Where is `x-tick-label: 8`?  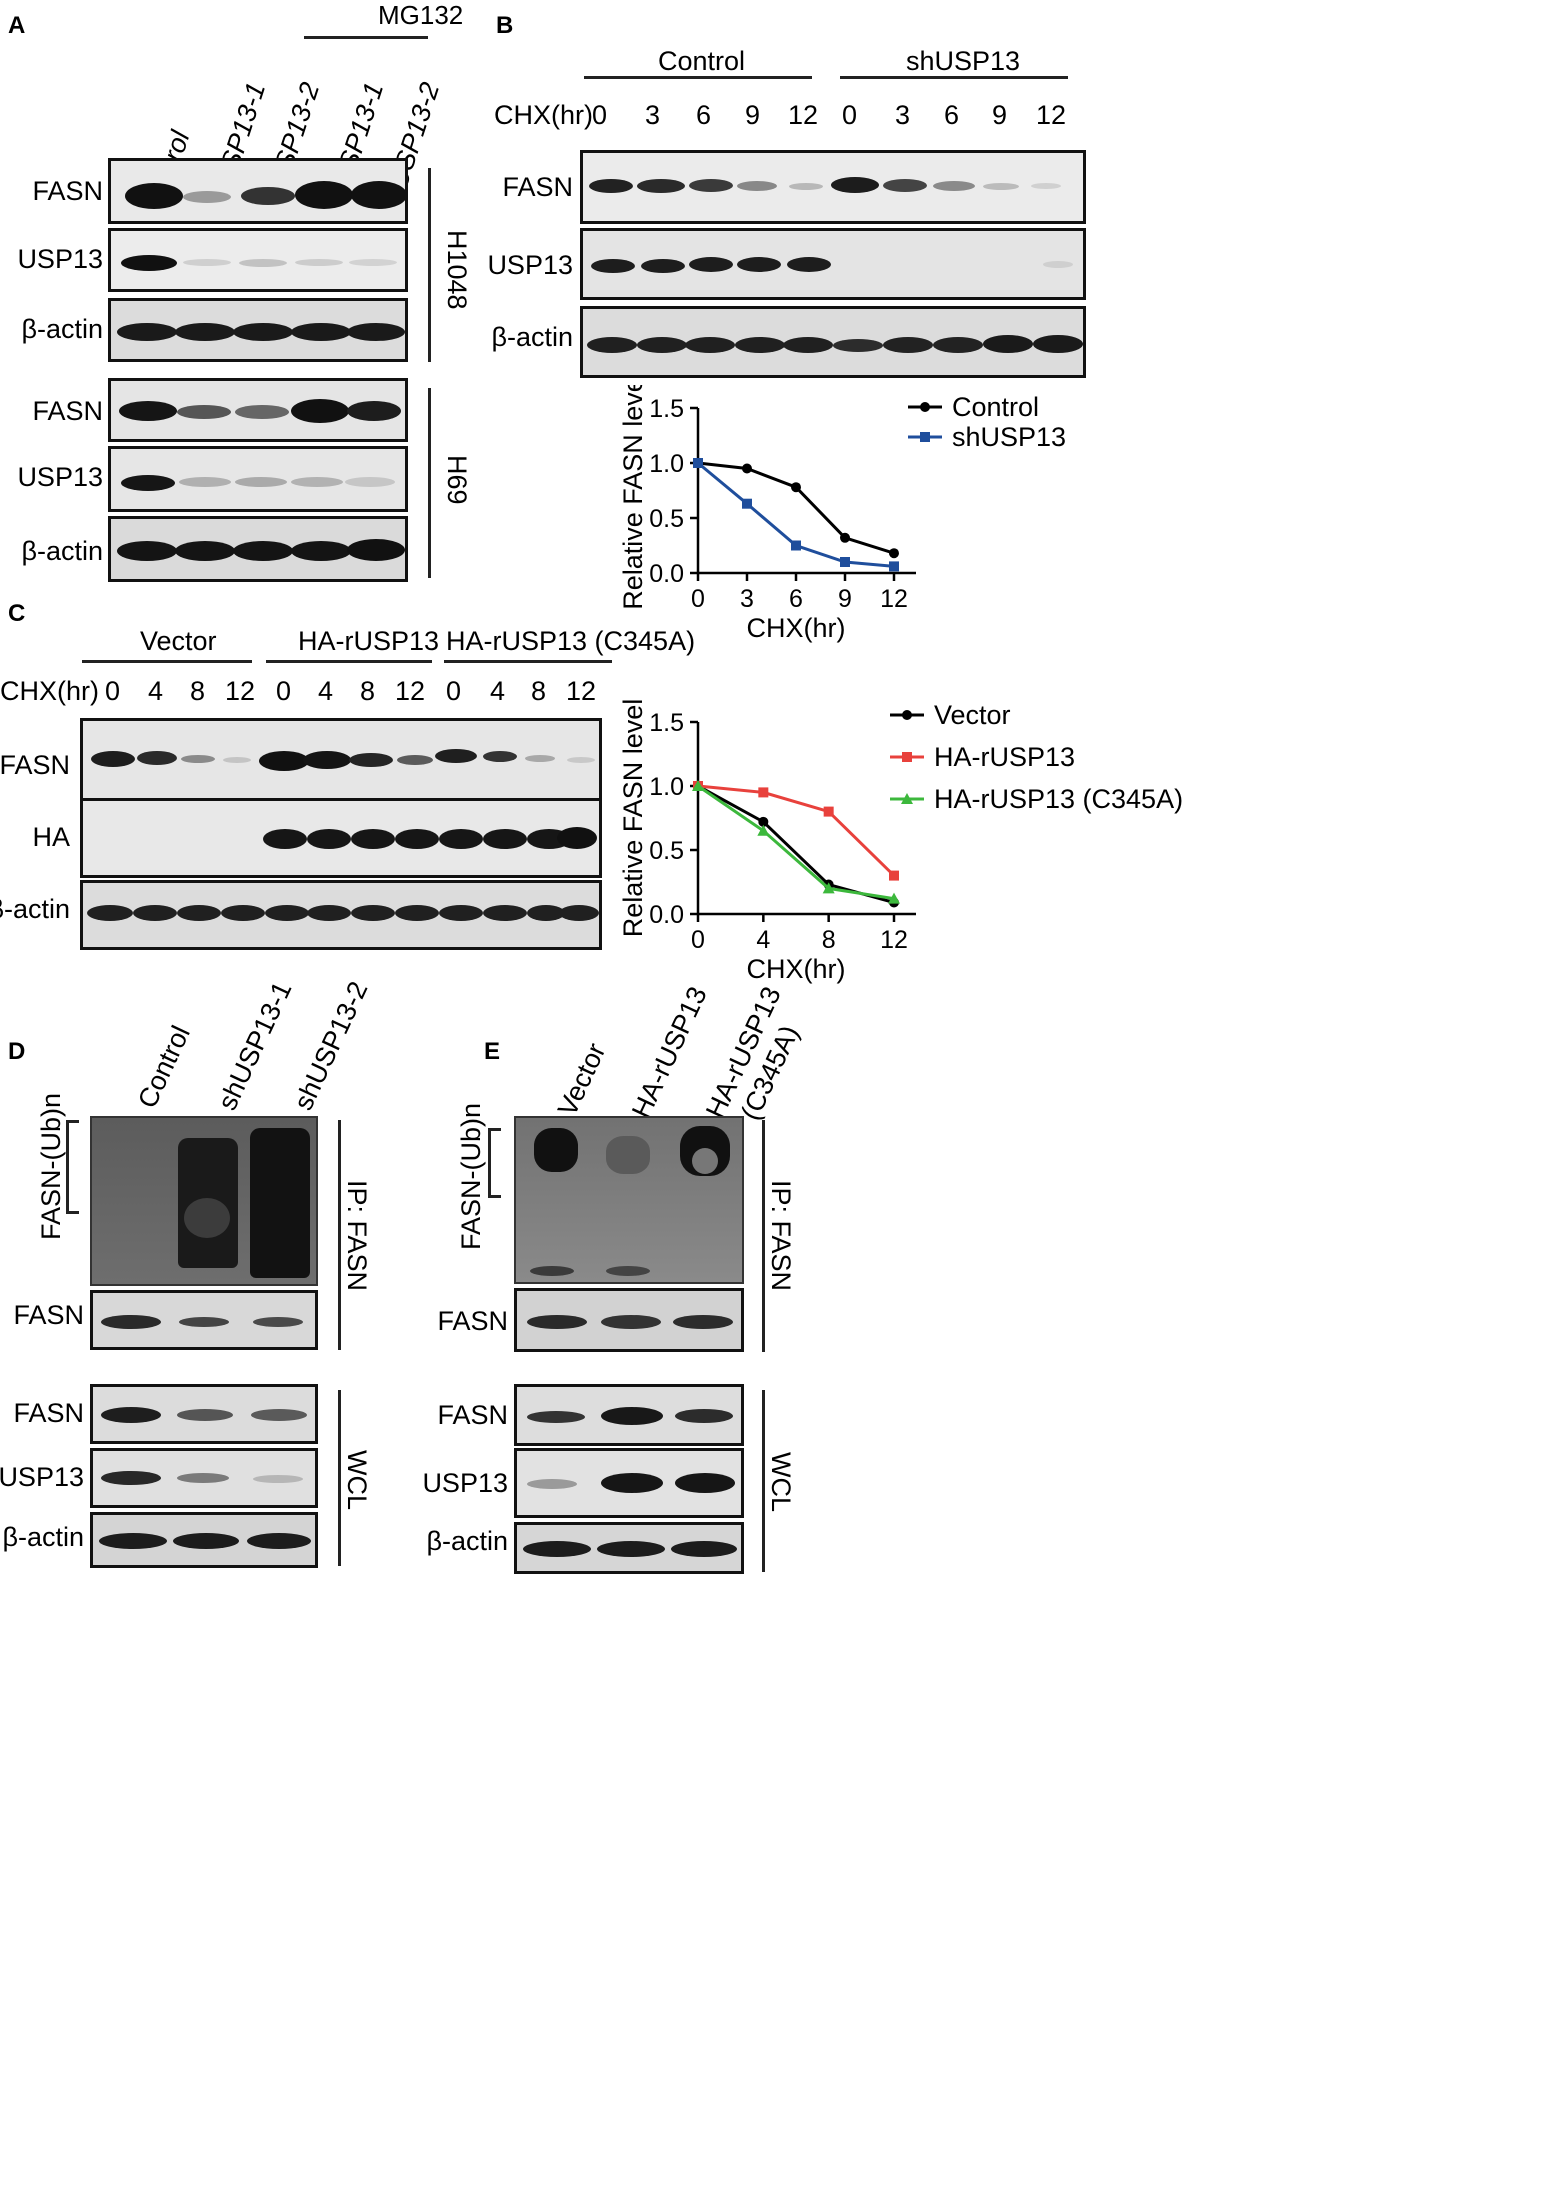 x-tick-label: 8 is located at coordinates (829, 940).